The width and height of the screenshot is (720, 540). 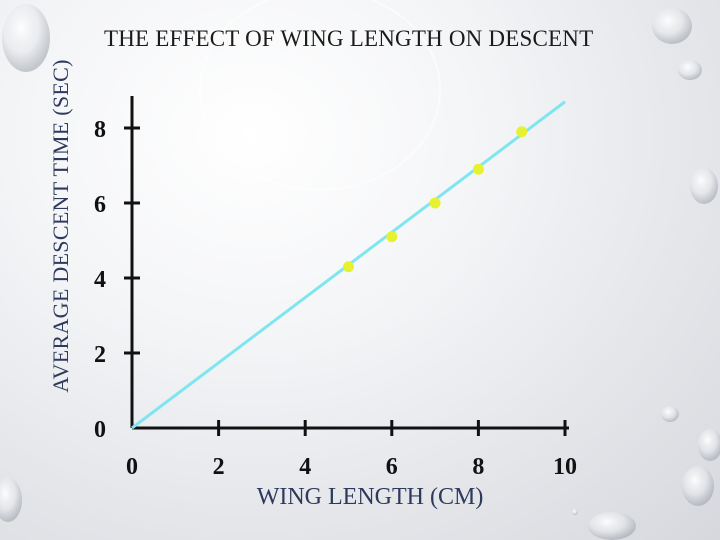 What do you see at coordinates (100, 355) in the screenshot?
I see `y-tick-label: 2` at bounding box center [100, 355].